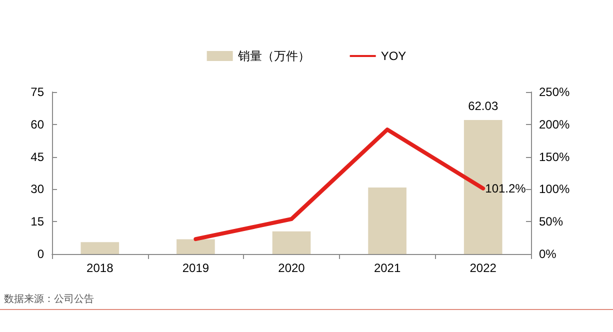 The height and width of the screenshot is (332, 613). I want to click on y-tick-label: 0, so click(40, 254).